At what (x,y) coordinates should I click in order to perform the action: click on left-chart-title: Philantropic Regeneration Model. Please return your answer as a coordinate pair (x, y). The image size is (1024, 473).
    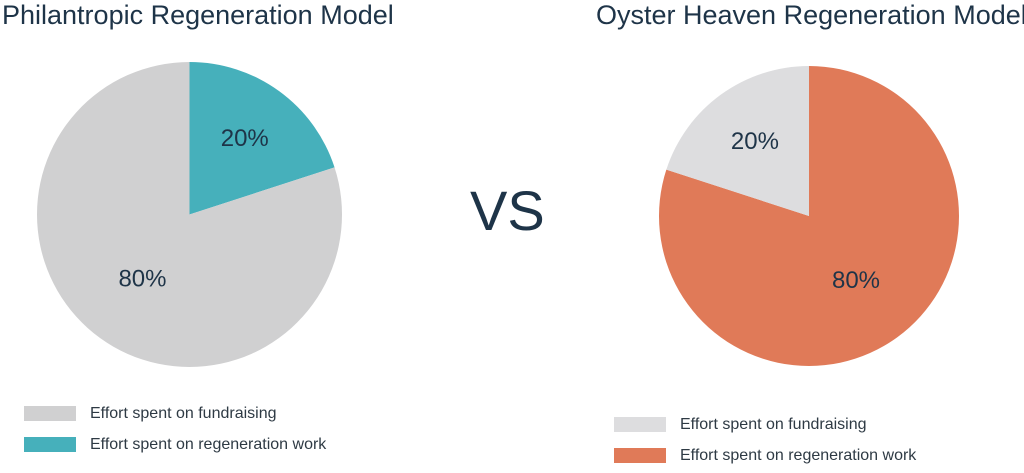
    Looking at the image, I should click on (198, 15).